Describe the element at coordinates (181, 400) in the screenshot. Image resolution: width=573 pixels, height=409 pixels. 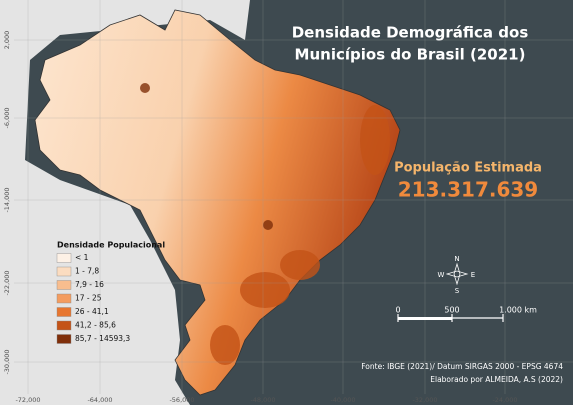
I see `grid-label: -56,000` at that location.